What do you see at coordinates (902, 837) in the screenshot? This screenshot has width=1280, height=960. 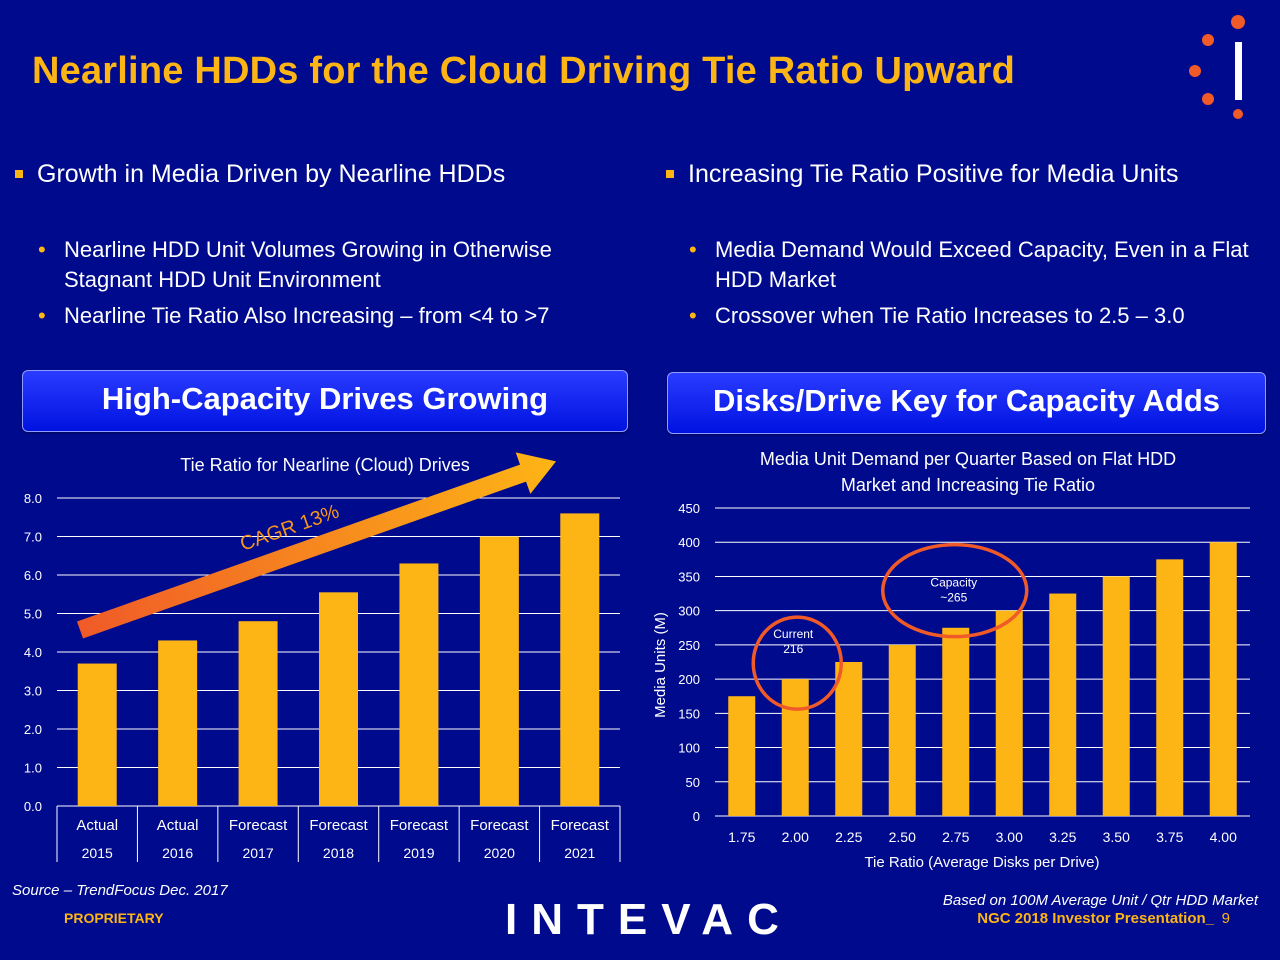 I see `x-tick-label: 2.50` at bounding box center [902, 837].